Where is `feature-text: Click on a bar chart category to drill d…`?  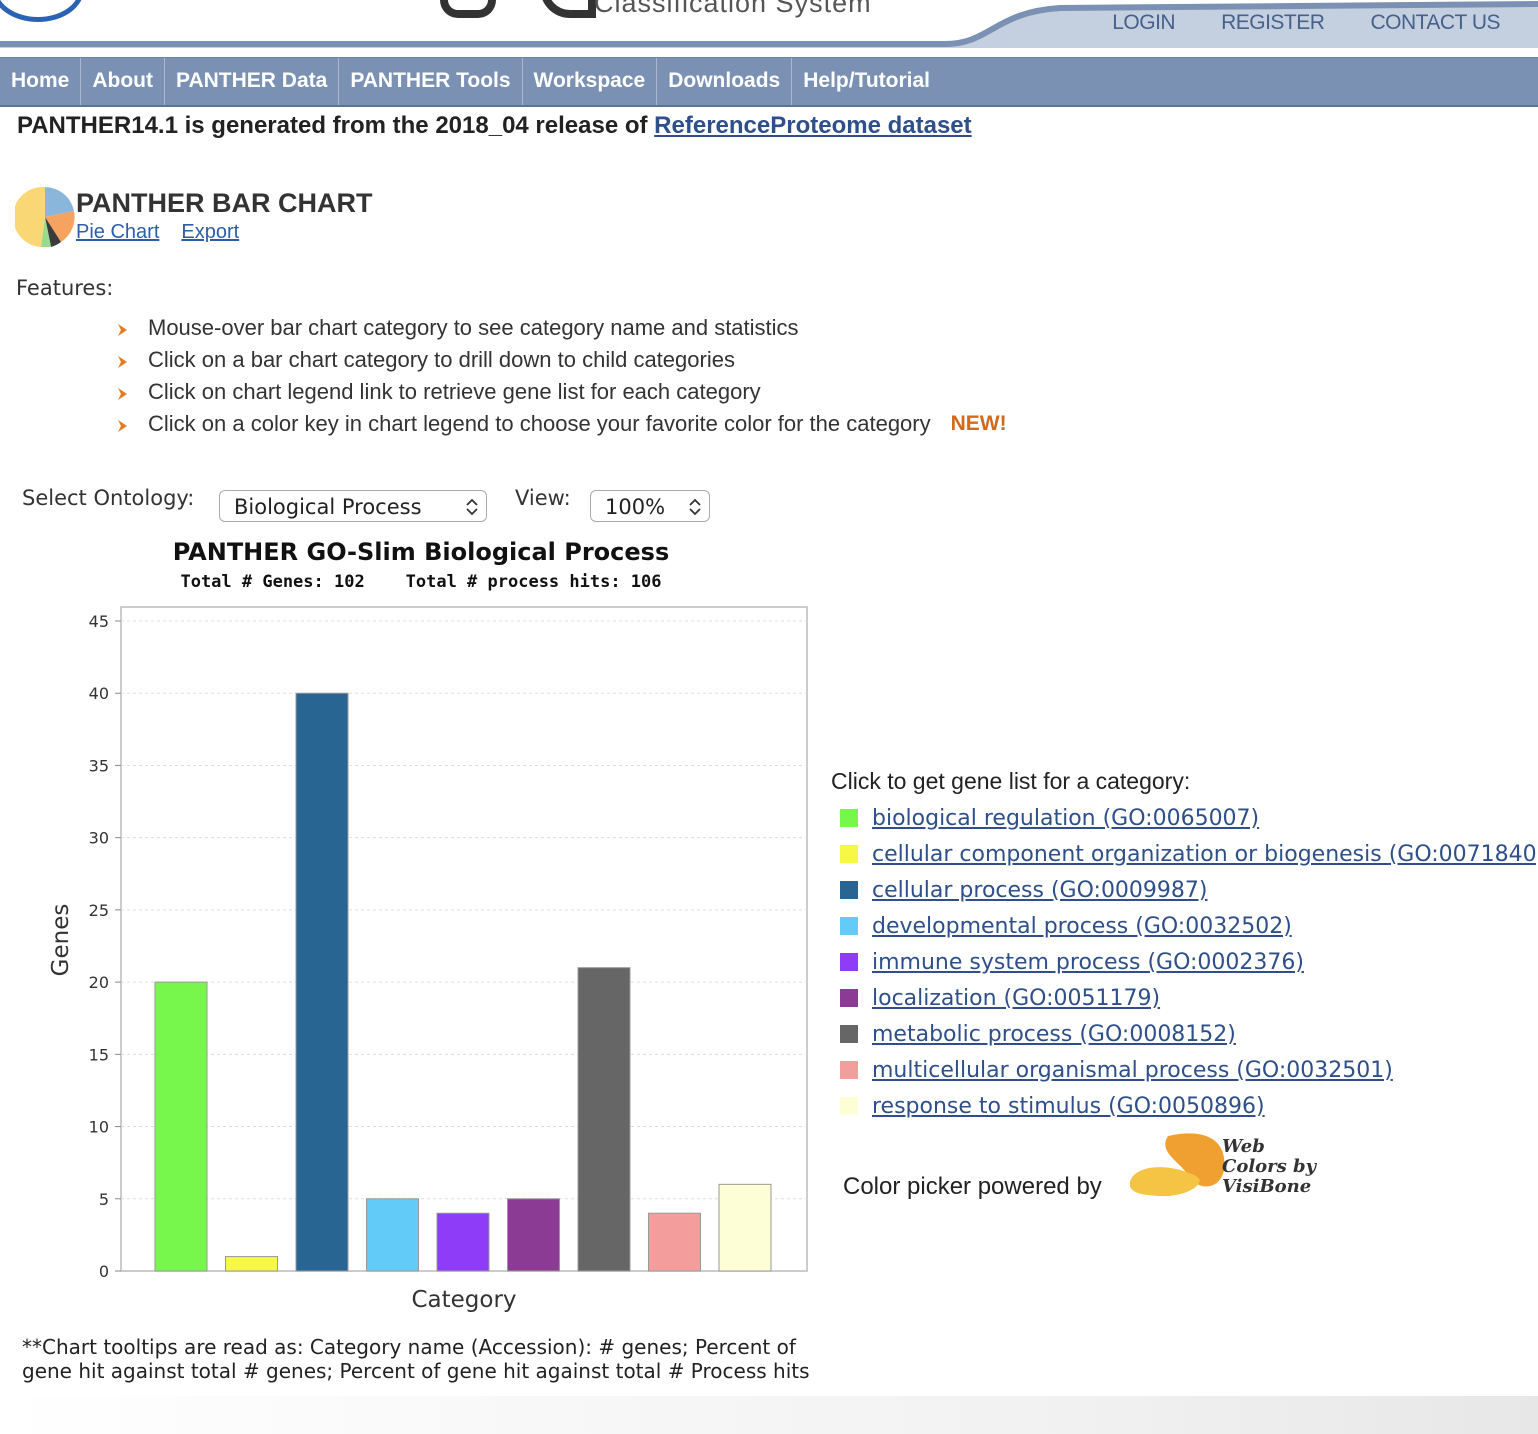
feature-text: Click on a bar chart category to drill d… is located at coordinates (441, 359).